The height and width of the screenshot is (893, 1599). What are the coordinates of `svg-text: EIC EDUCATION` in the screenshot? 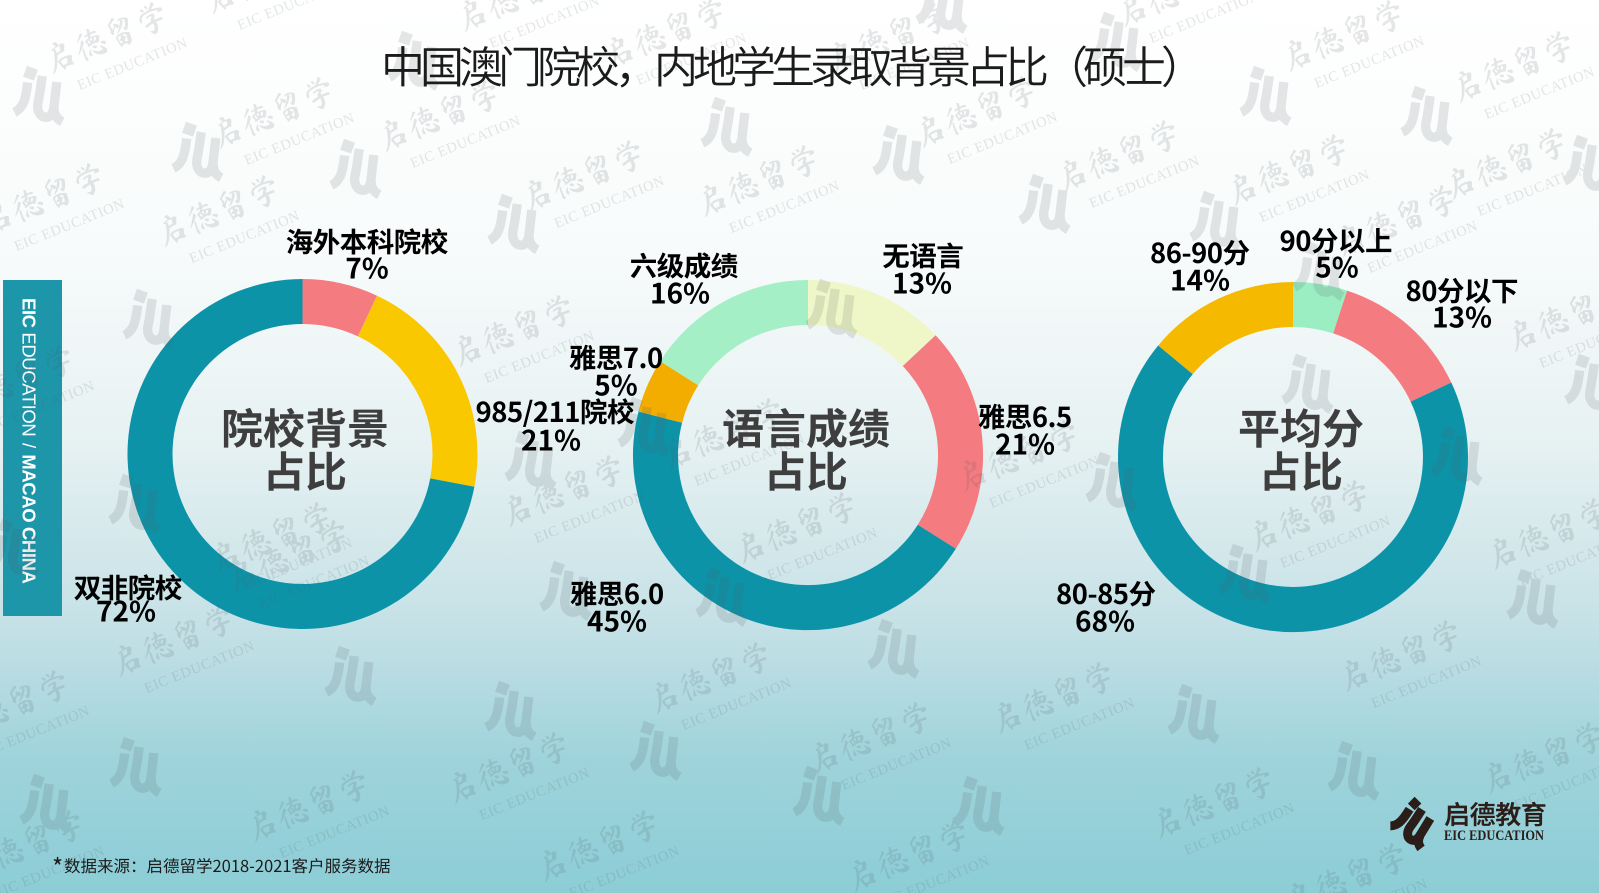 It's located at (1494, 836).